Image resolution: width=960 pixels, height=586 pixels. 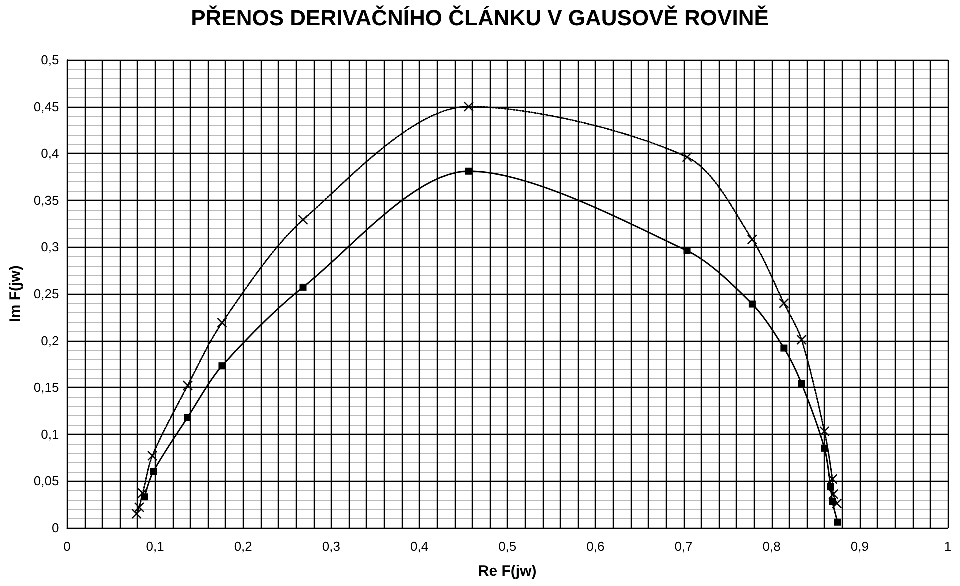 I want to click on y-tick-label: 0,1, so click(x=50, y=434).